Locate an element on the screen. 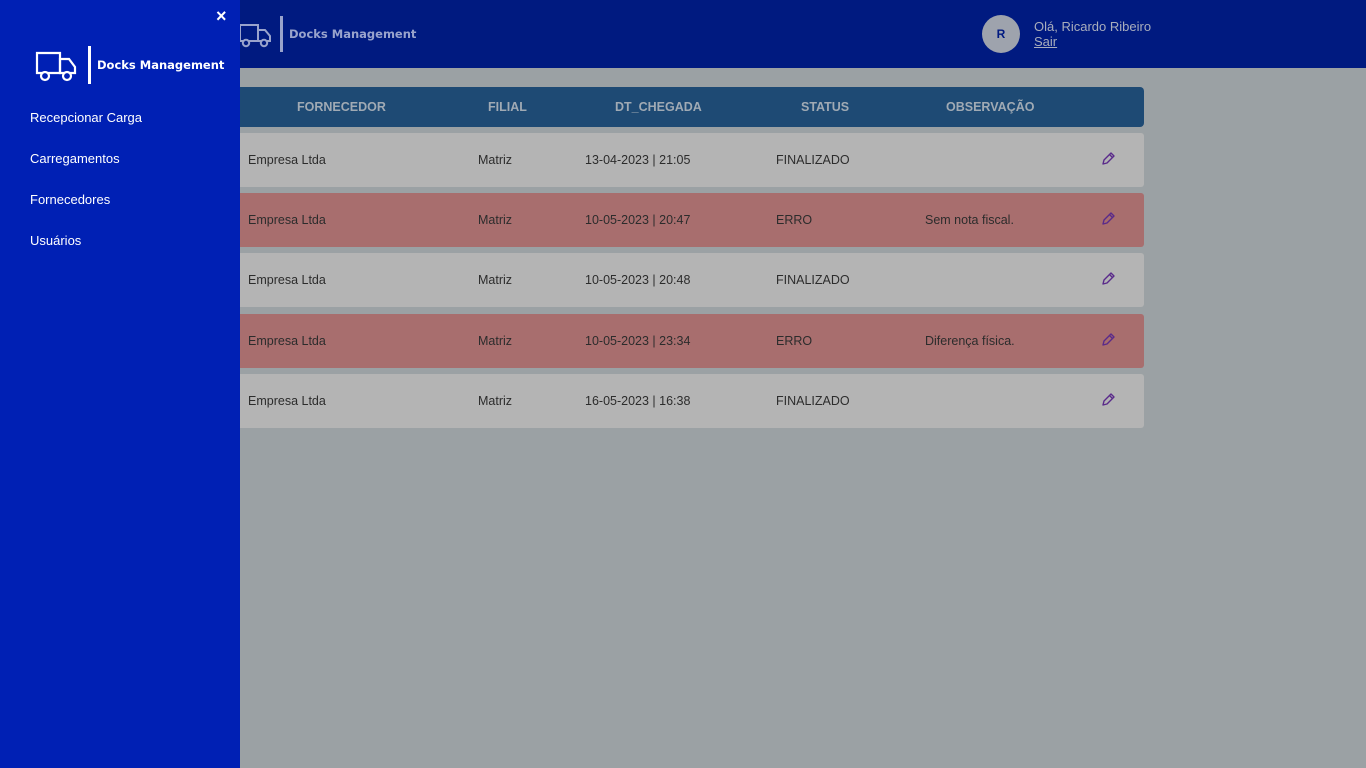  cell-observacao: Diferença física. is located at coordinates (970, 341).